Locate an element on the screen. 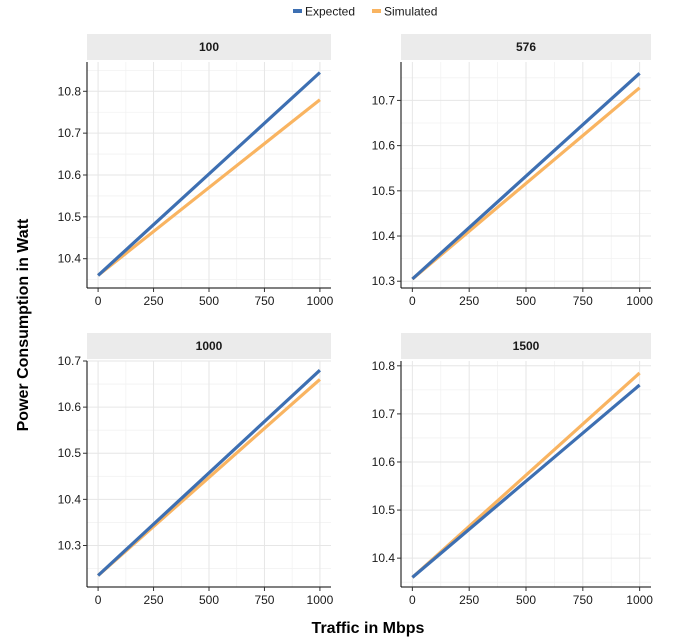  x-axis-title: Traffic in Mbps is located at coordinates (368, 628).